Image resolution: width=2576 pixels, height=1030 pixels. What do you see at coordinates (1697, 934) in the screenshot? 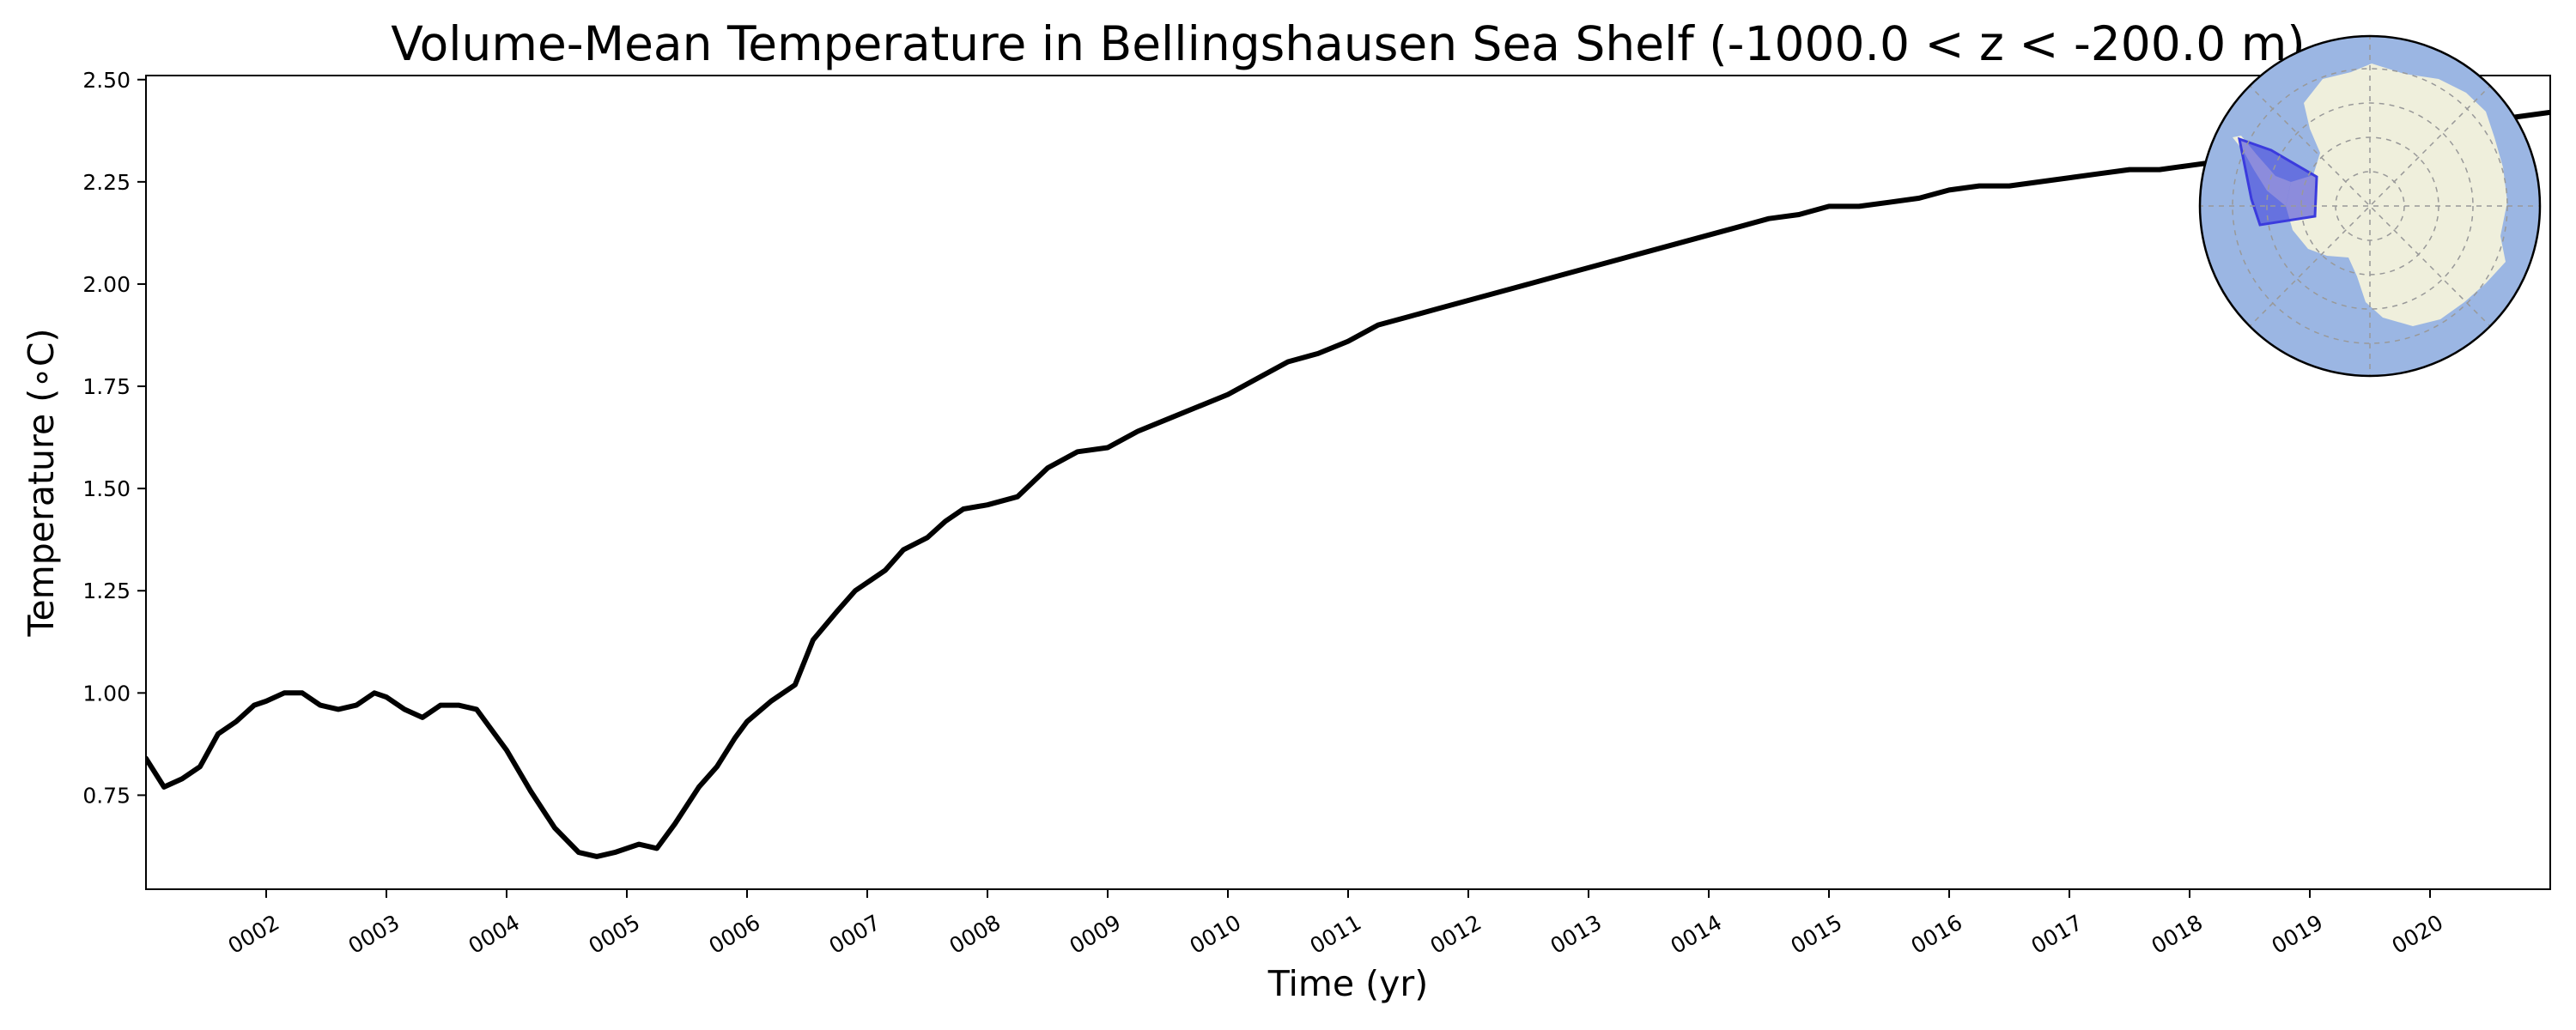
I see `x-tick-label: 0014` at bounding box center [1697, 934].